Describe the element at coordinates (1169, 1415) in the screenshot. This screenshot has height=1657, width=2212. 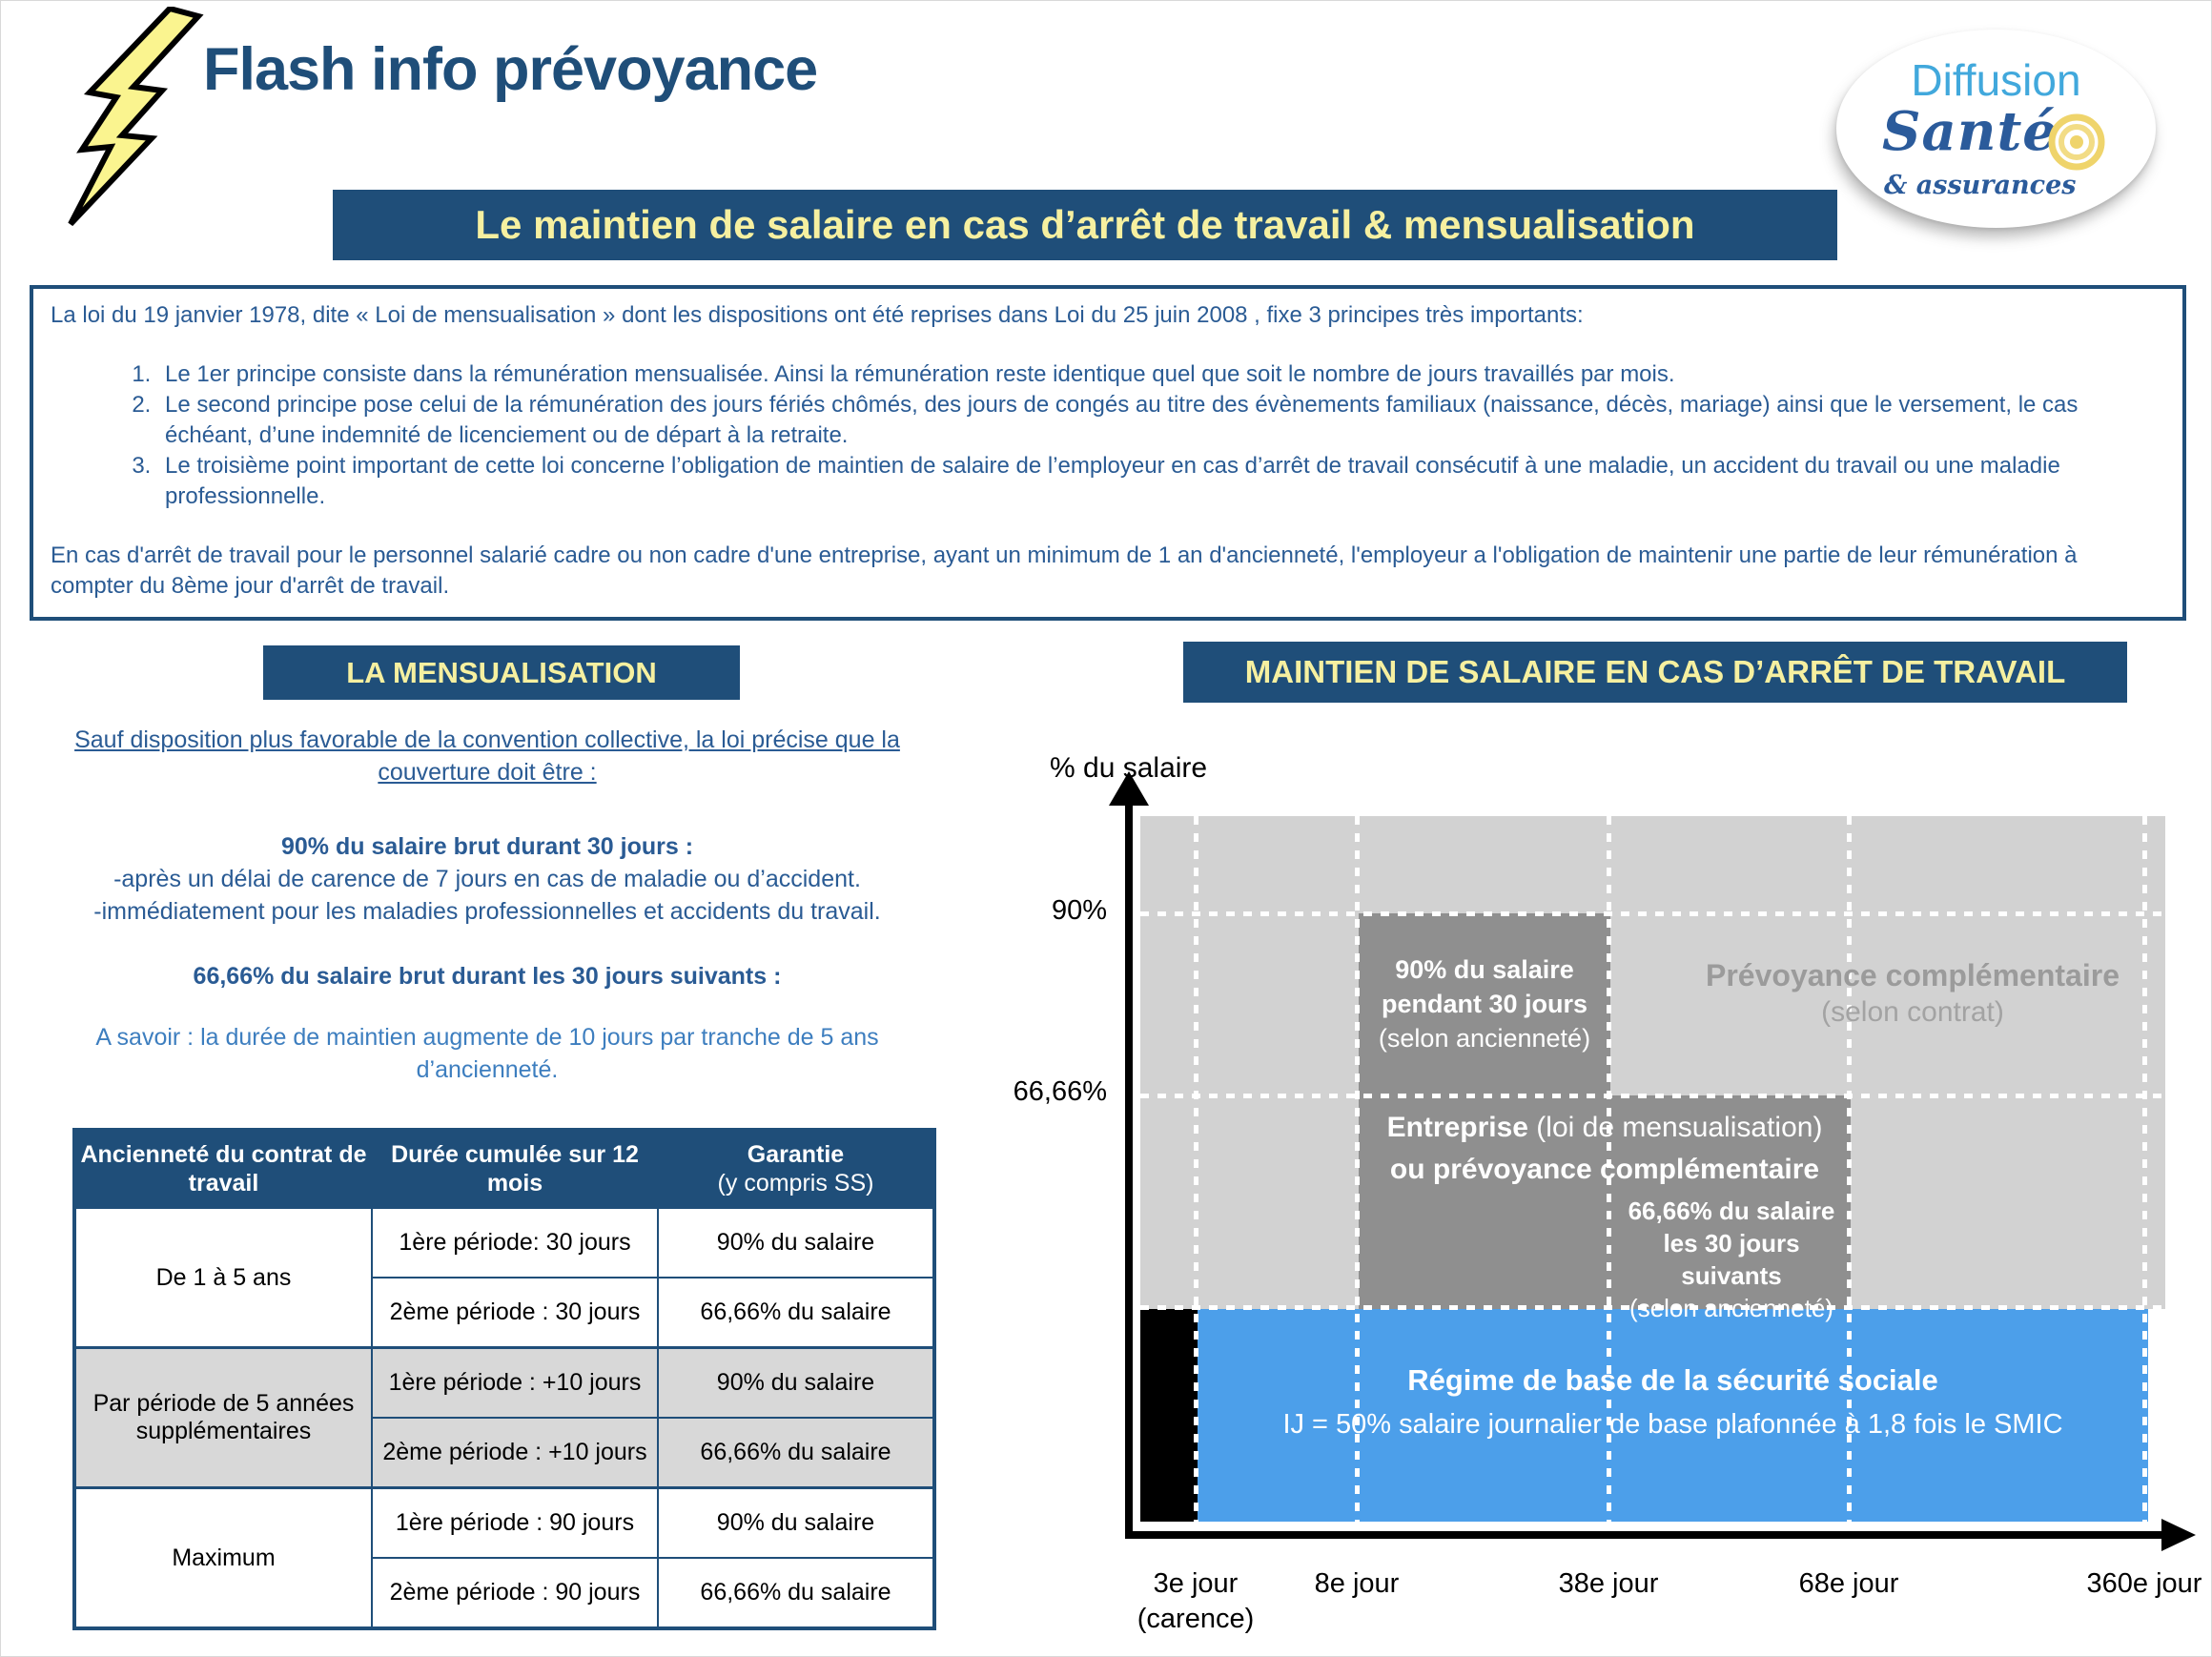
I see `chart-region-carence` at that location.